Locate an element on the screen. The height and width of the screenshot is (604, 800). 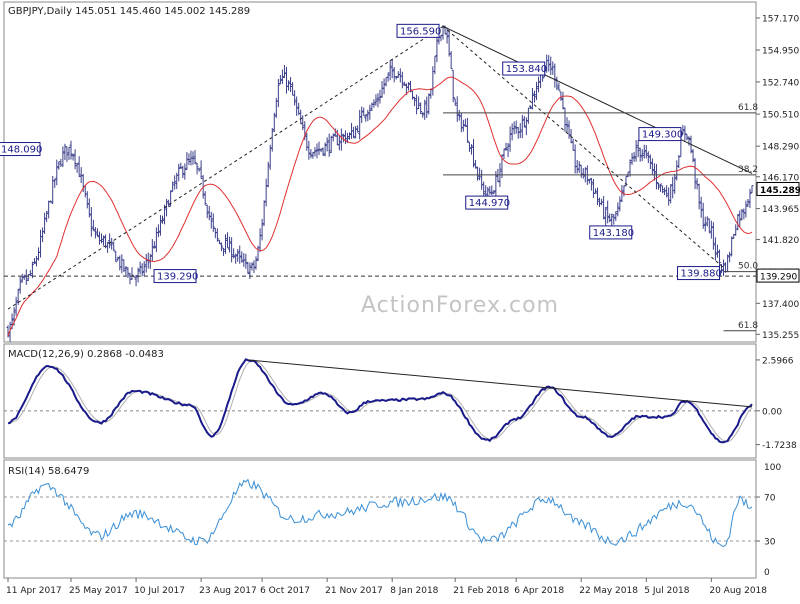
price-y-tick-label: 135.255 is located at coordinates (780, 336).